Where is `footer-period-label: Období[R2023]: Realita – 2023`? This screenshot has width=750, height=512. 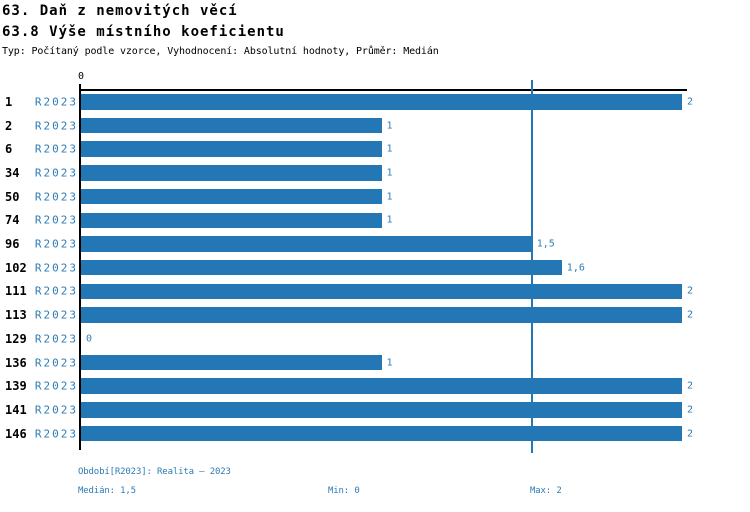 footer-period-label: Období[R2023]: Realita – 2023 is located at coordinates (154, 472).